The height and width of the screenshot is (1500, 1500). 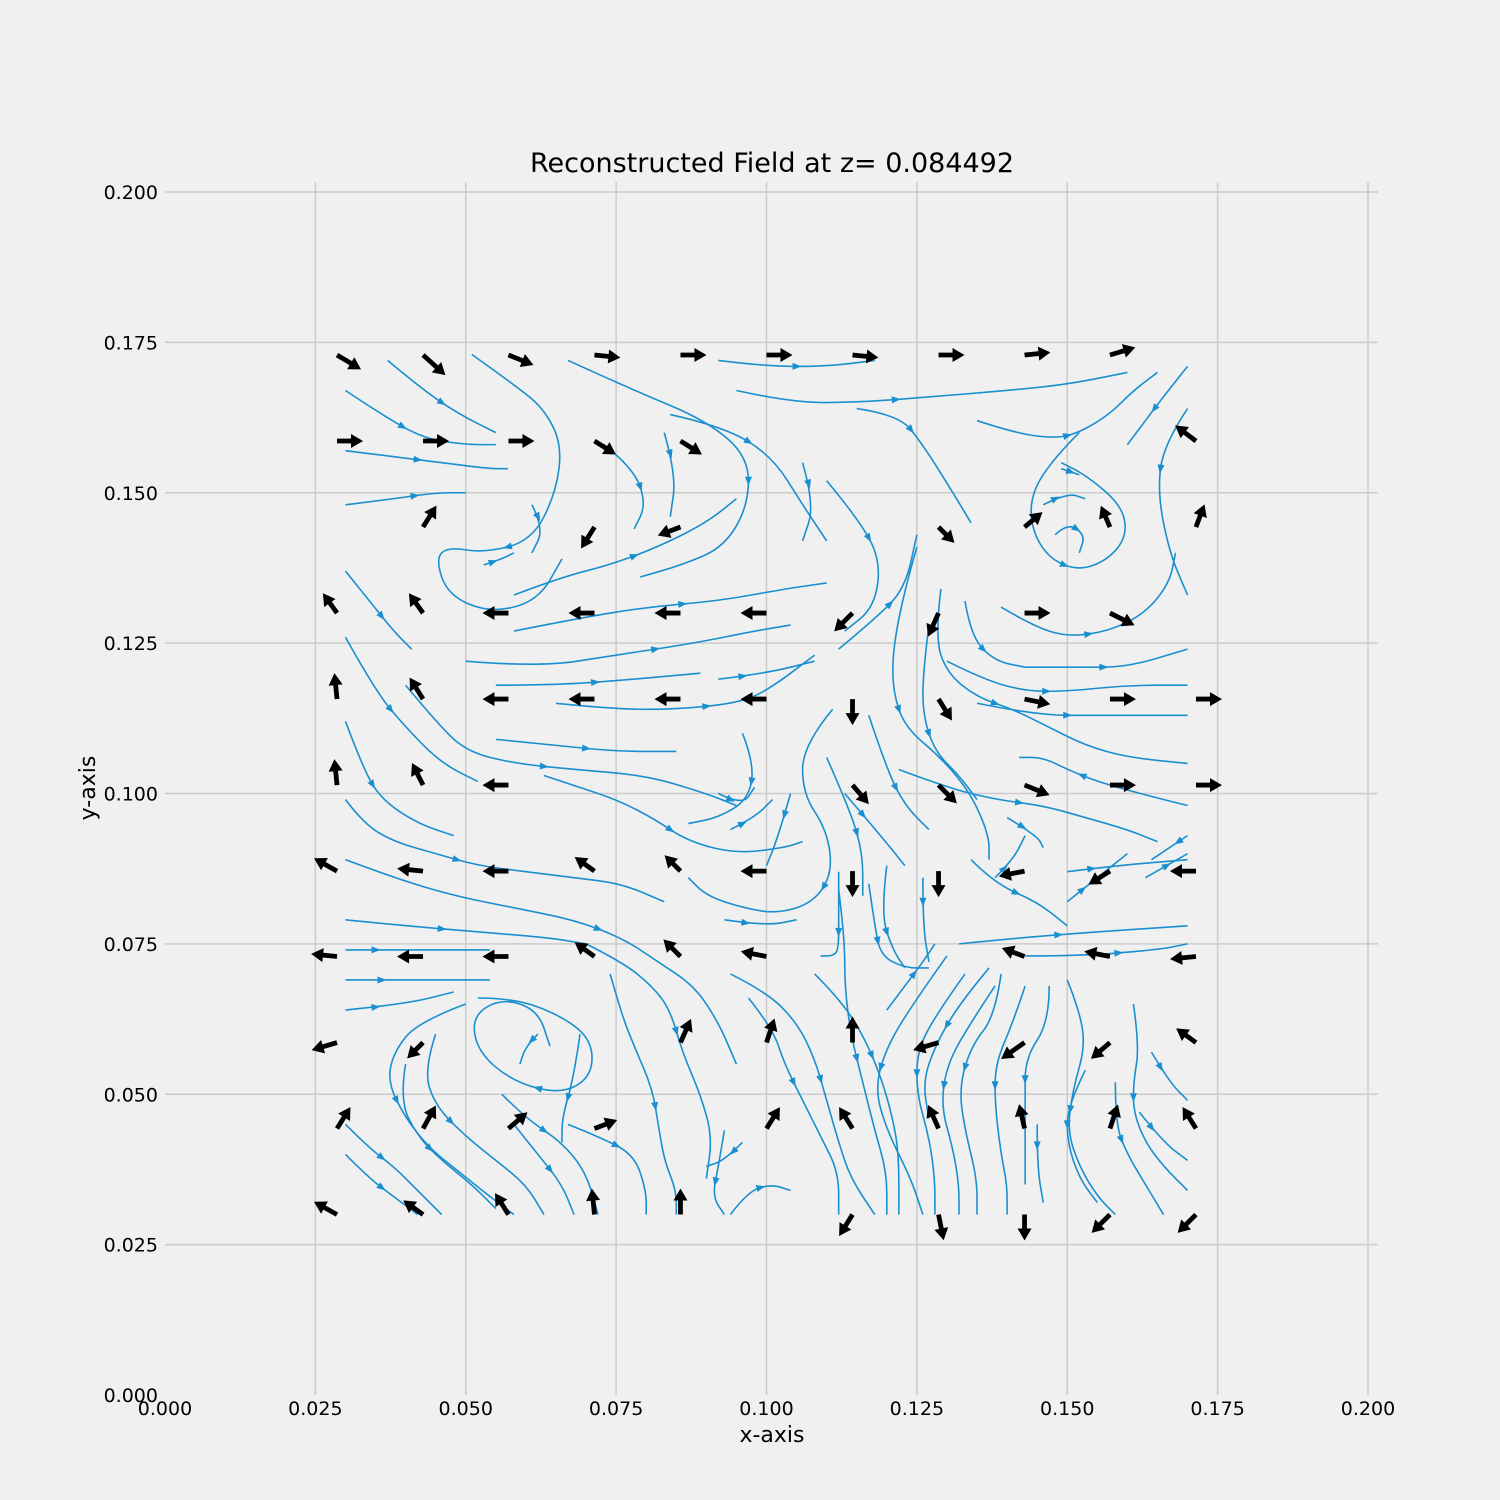 I want to click on y-tick-label: 0.150, so click(x=131, y=494).